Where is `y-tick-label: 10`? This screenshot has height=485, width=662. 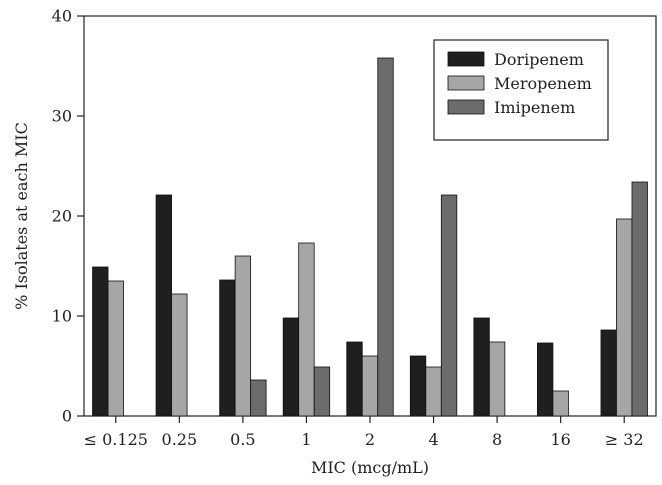 y-tick-label: 10 is located at coordinates (62, 316).